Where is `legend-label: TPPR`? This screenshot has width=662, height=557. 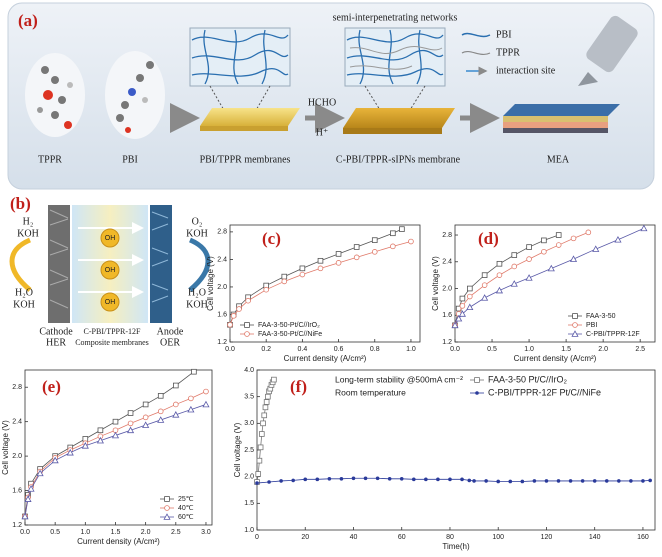
legend-label: TPPR is located at coordinates (508, 52).